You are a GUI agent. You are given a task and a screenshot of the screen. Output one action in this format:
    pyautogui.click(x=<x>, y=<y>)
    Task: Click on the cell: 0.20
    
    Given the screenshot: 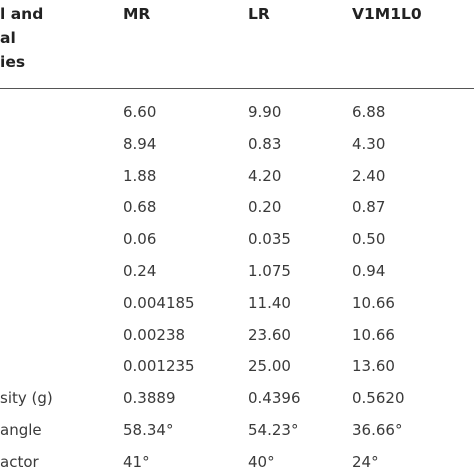 What is the action you would take?
    pyautogui.click(x=265, y=207)
    